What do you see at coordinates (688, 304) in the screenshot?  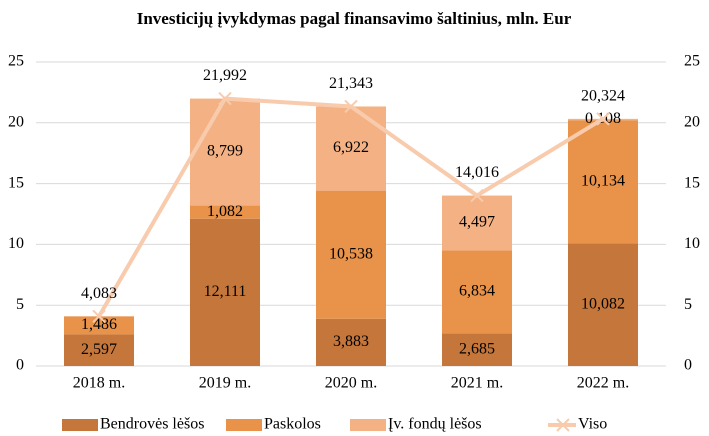 I see `y2-tick-label: 5` at bounding box center [688, 304].